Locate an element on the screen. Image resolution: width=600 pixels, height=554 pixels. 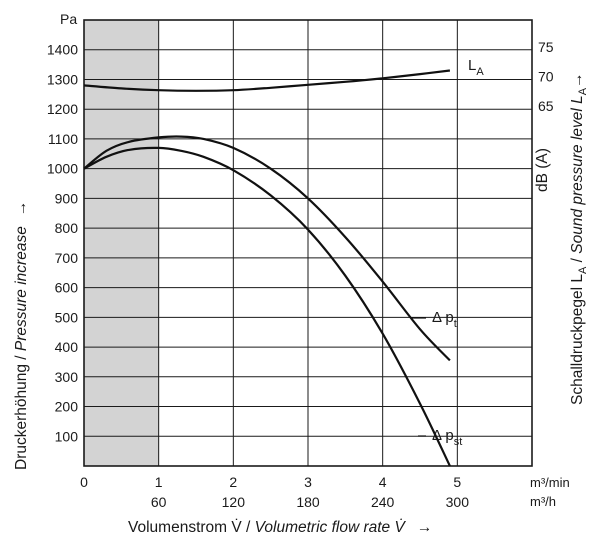
x-tick-label-min: 5 is located at coordinates (457, 482).